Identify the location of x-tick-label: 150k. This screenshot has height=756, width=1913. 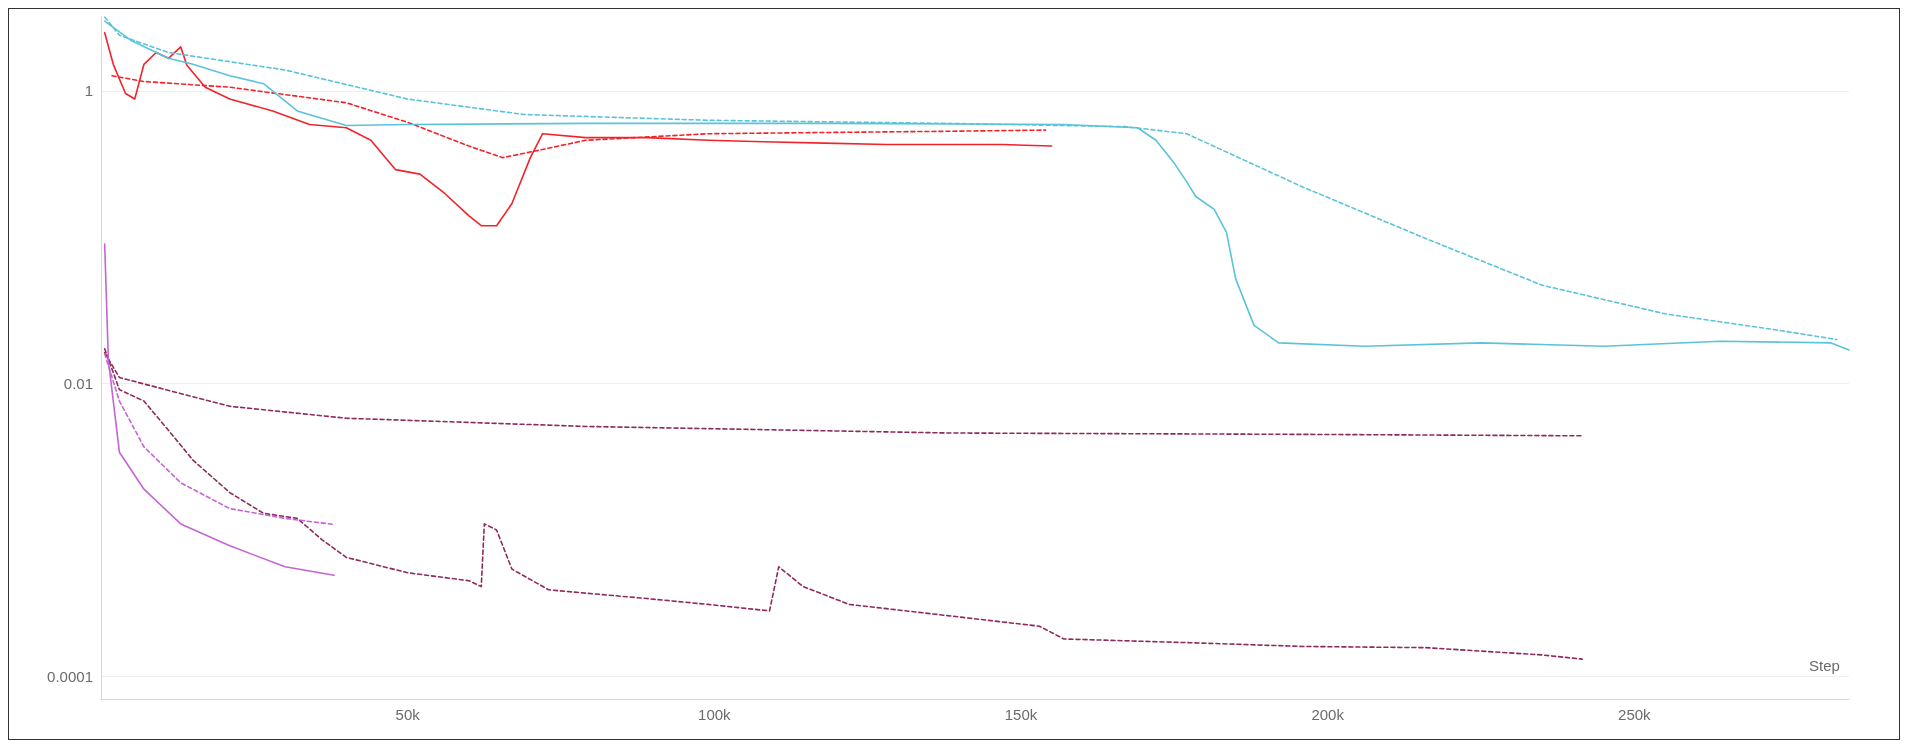
(1021, 714).